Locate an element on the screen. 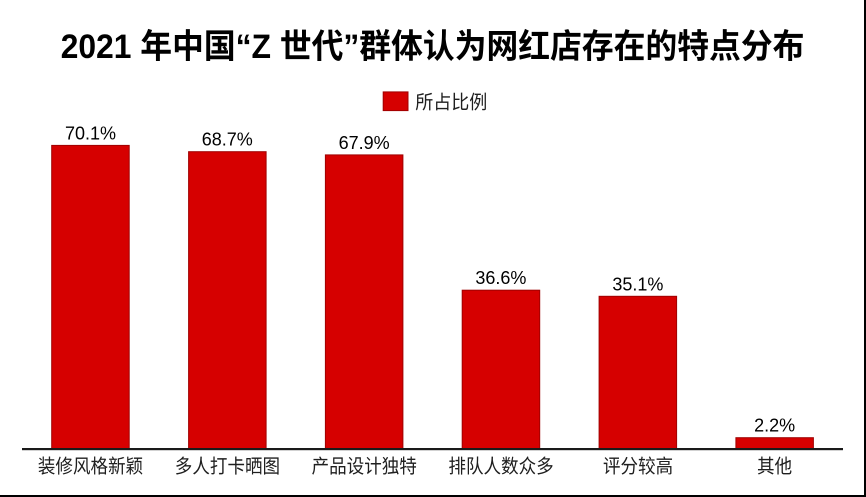 The height and width of the screenshot is (497, 866). svg-text: 70.1% is located at coordinates (90, 133).